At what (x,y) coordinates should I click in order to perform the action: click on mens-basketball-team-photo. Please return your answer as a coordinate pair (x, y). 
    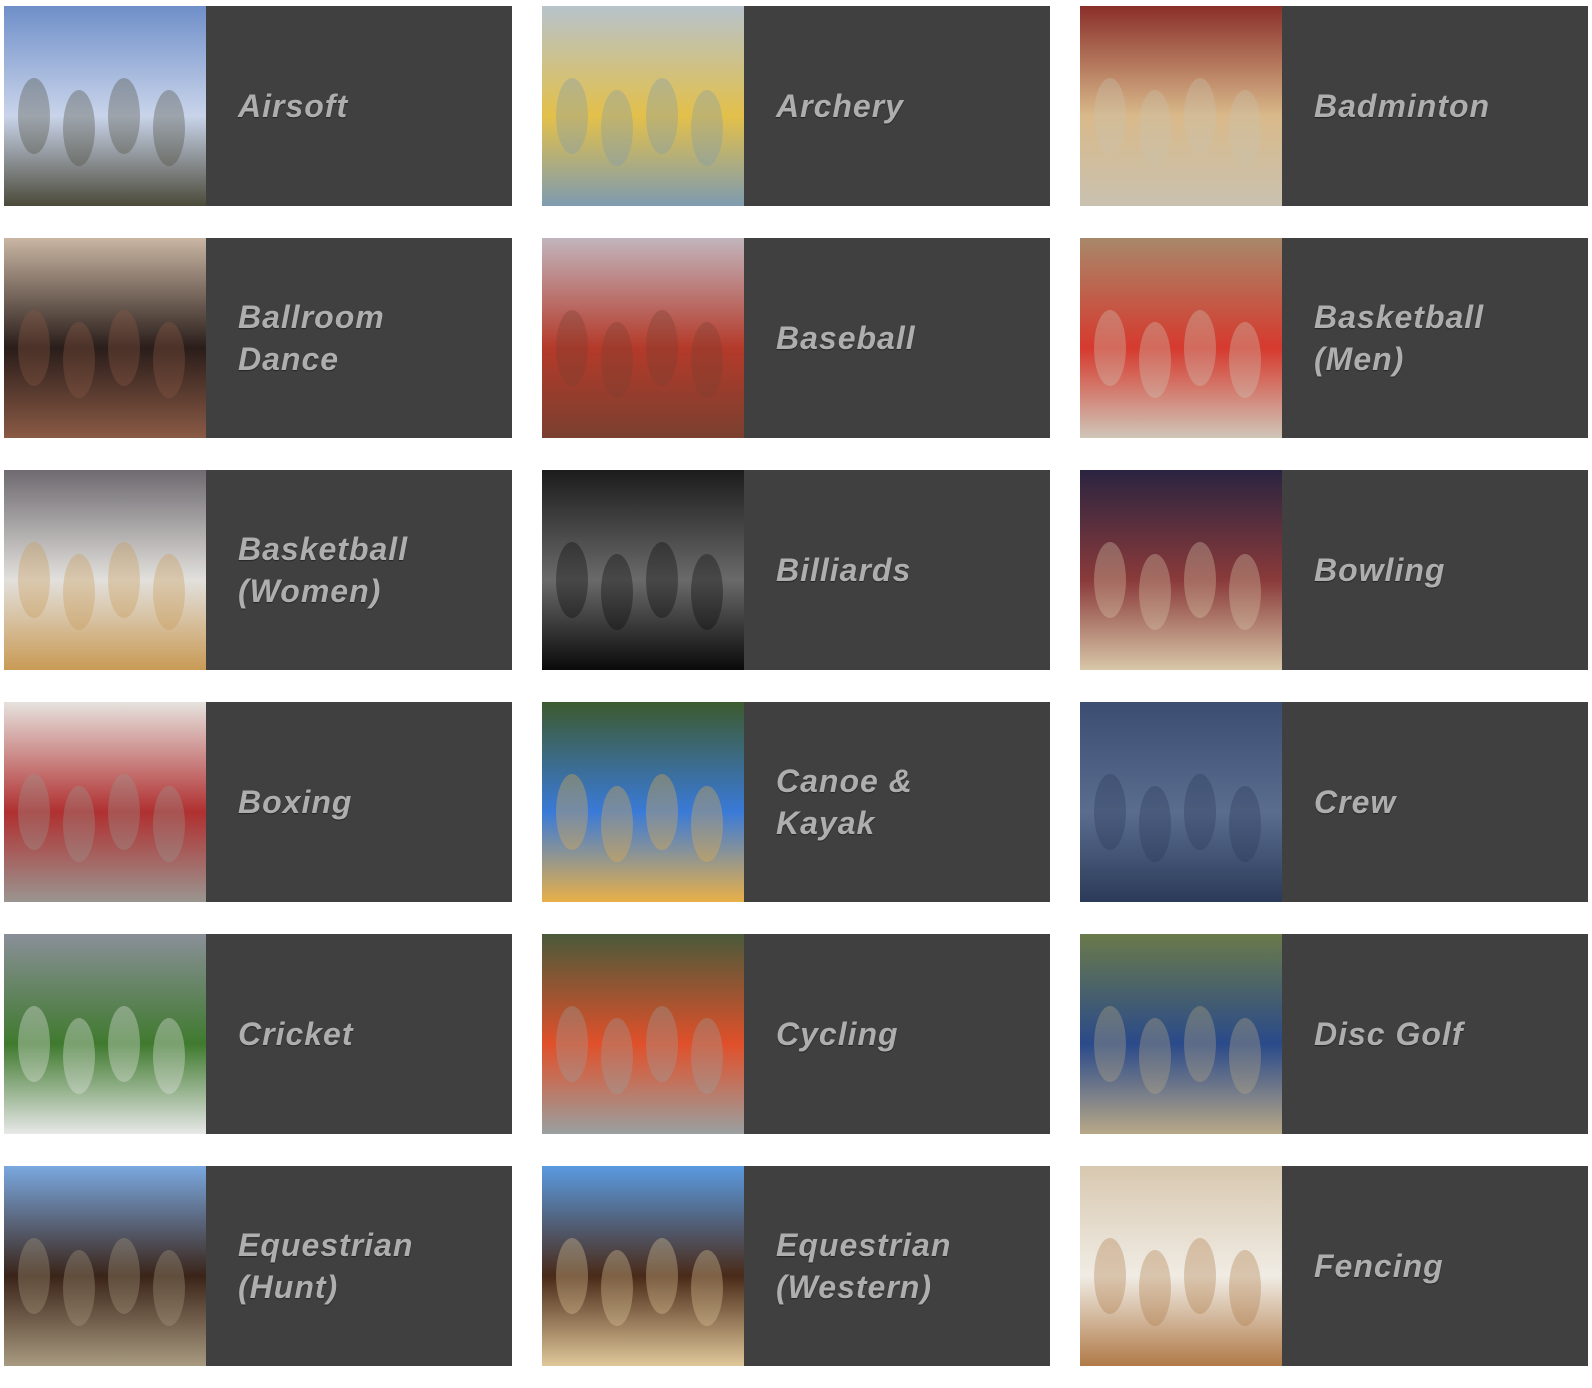
    Looking at the image, I should click on (1181, 338).